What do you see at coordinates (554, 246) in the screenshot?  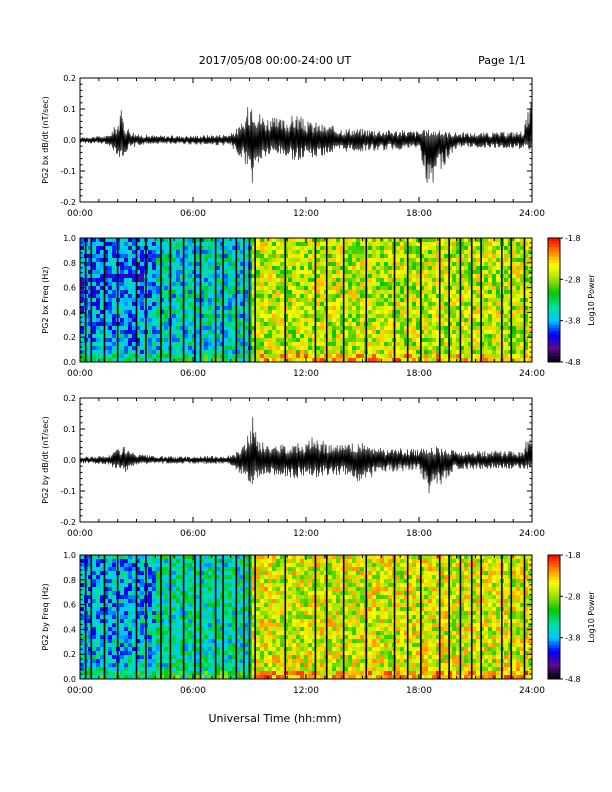 I see `colorbar-segment` at bounding box center [554, 246].